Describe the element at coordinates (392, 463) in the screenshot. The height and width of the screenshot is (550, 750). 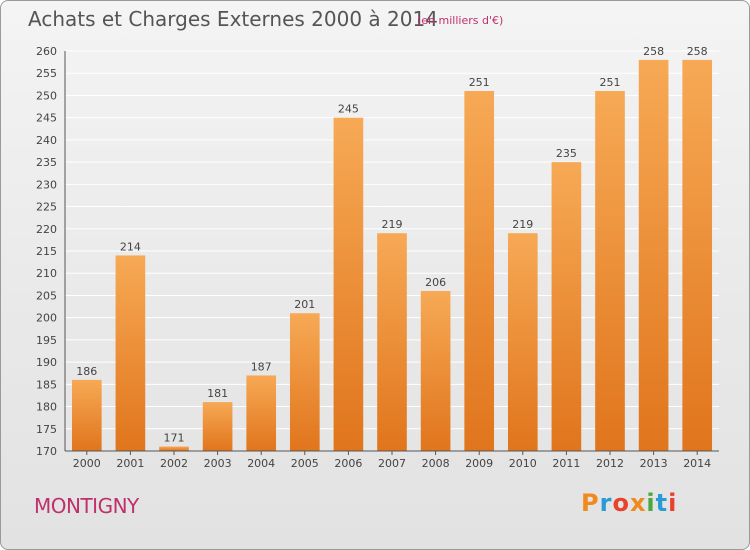
I see `x-tick-label: 2007` at that location.